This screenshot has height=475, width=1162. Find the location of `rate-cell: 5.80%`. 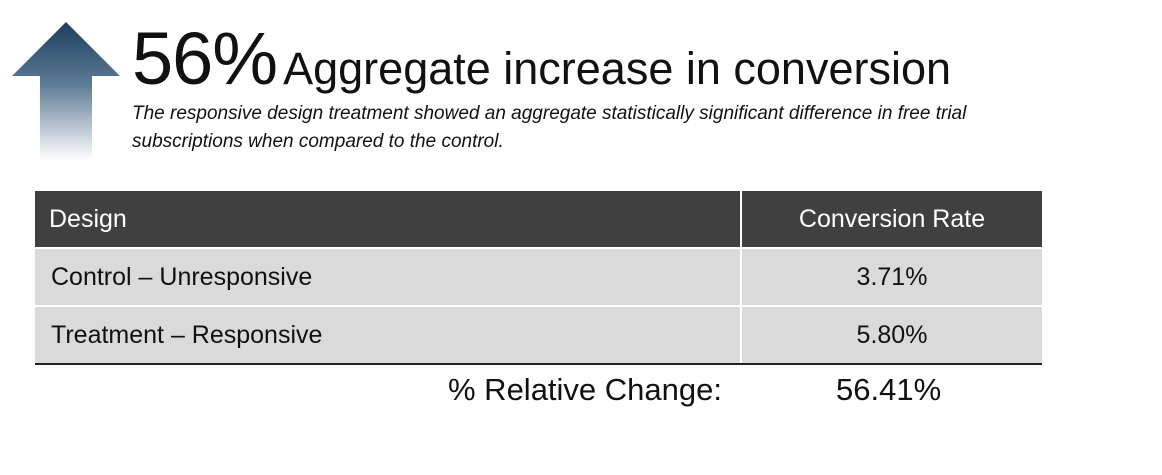

rate-cell: 5.80% is located at coordinates (891, 335).